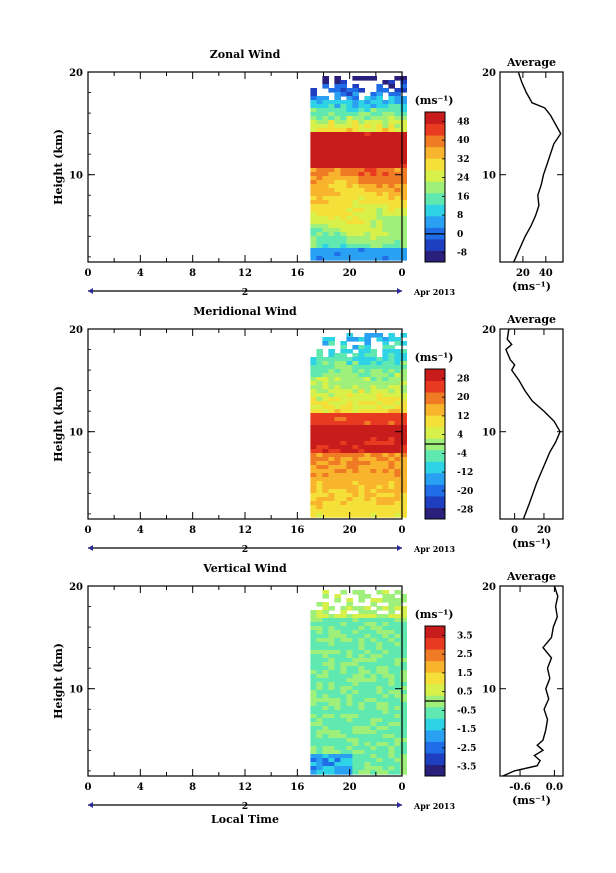  I want to click on colorbar-tick-label: 24, so click(463, 179).